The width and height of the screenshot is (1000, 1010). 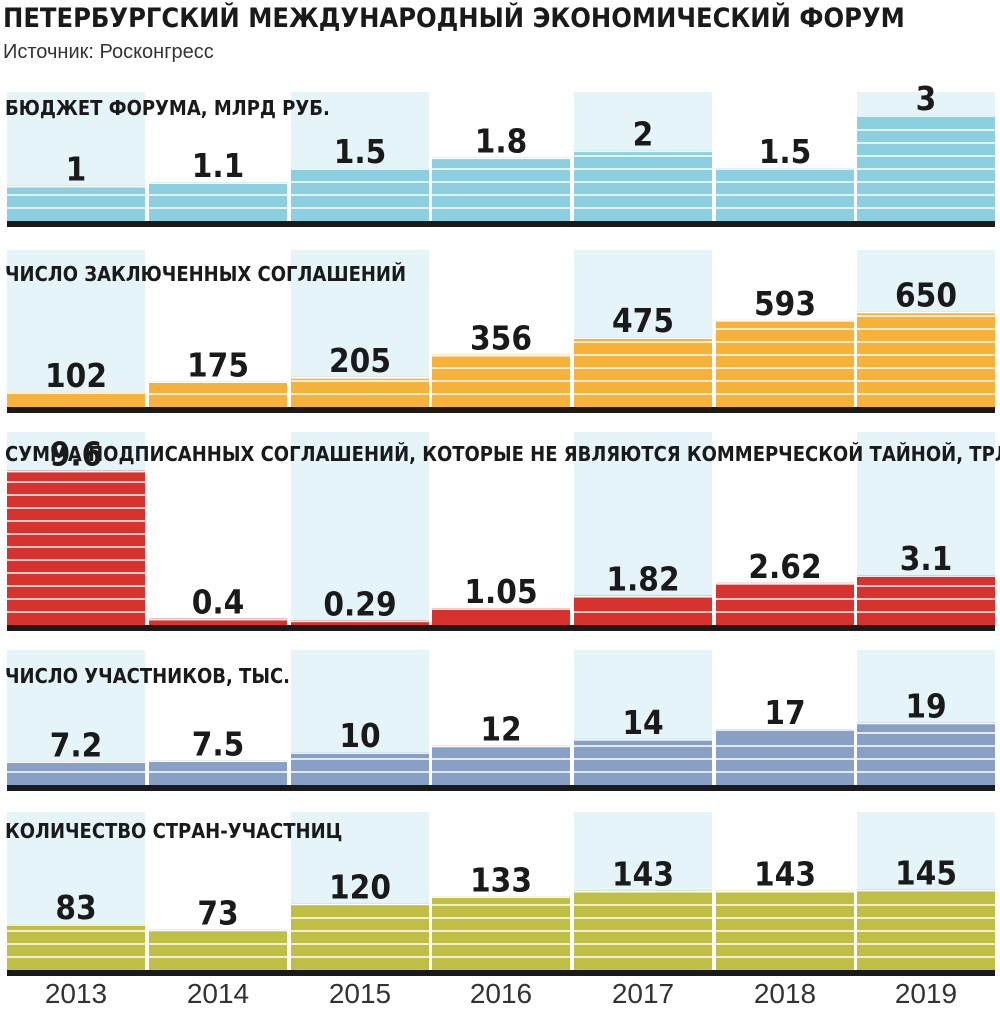 I want to click on year-axis: 2013 2014 2015 2016 2017 2018 2019, so click(x=501, y=993).